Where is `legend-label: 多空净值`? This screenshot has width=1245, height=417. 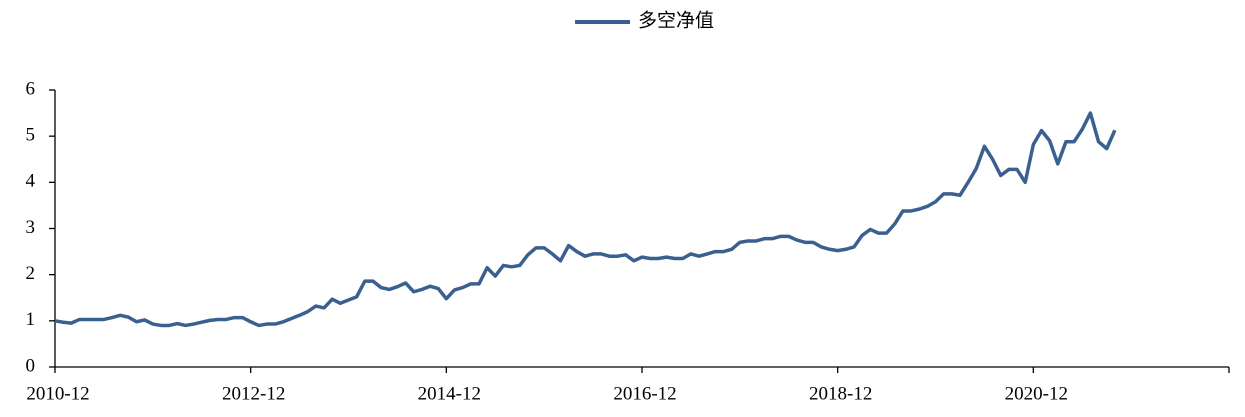
legend-label: 多空净值 is located at coordinates (676, 20).